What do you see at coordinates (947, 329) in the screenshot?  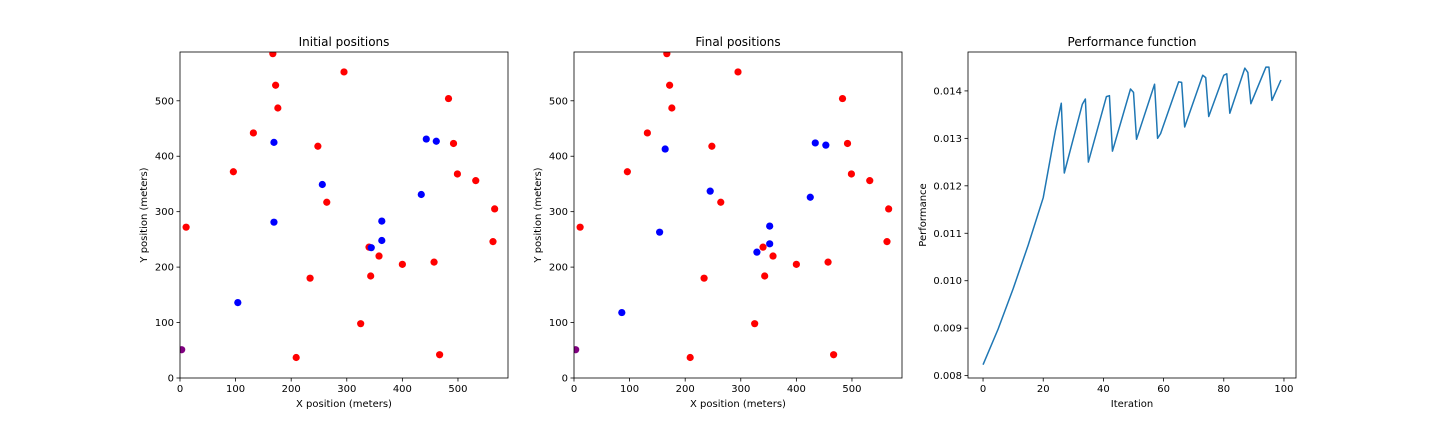 I see `y-tick-label: 0.009` at bounding box center [947, 329].